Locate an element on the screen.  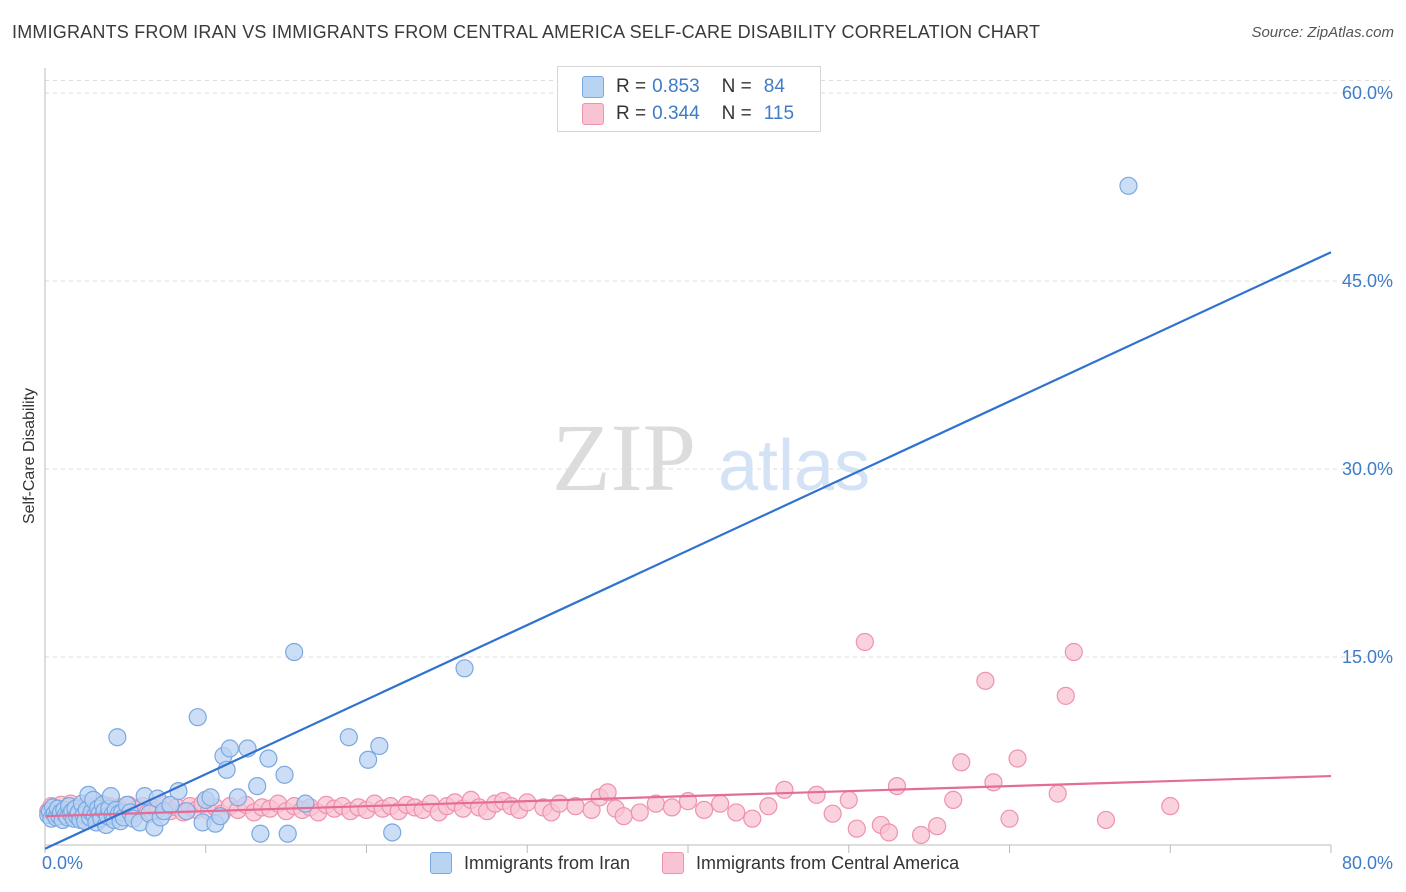
series-legend-label-iran: Immigrants from Iran is located at coordinates (547, 862).